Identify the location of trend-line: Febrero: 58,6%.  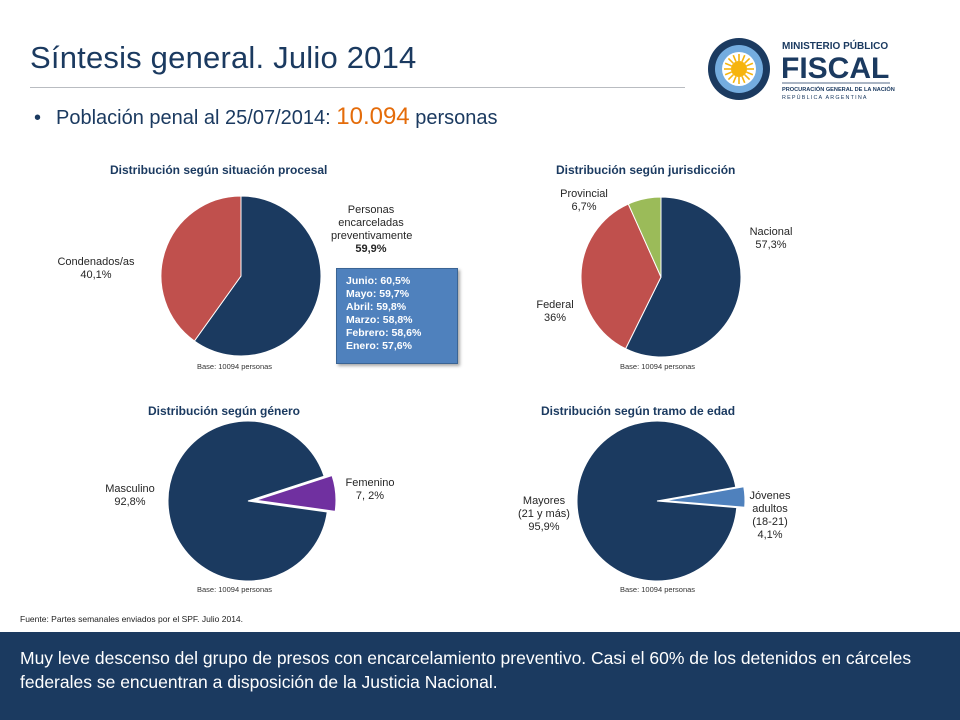
(384, 333).